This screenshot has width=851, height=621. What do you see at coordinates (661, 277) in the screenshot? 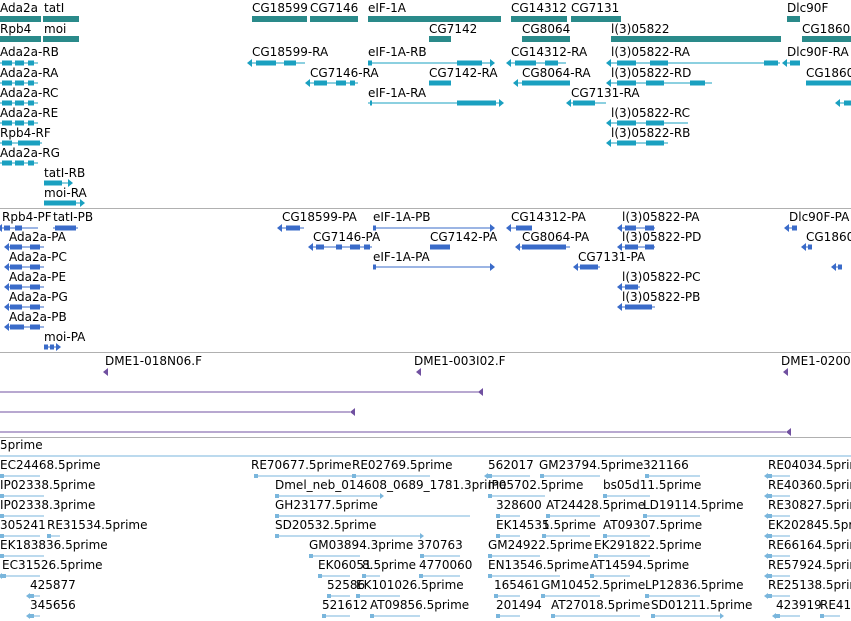
I see `protein-feature-label: l(3)05822-PC` at bounding box center [661, 277].